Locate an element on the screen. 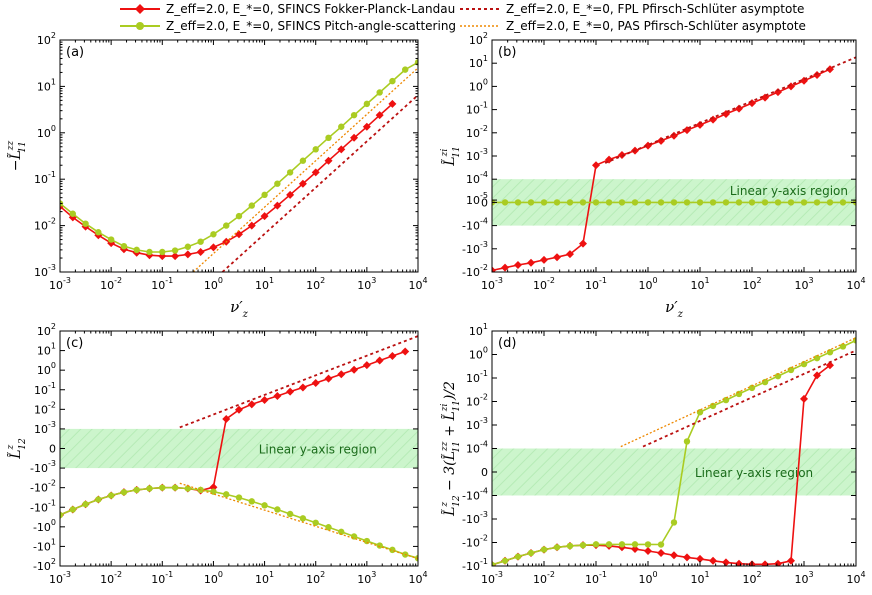 The width and height of the screenshot is (872, 595). linear-region-label: Linear y-axis region is located at coordinates (754, 473).